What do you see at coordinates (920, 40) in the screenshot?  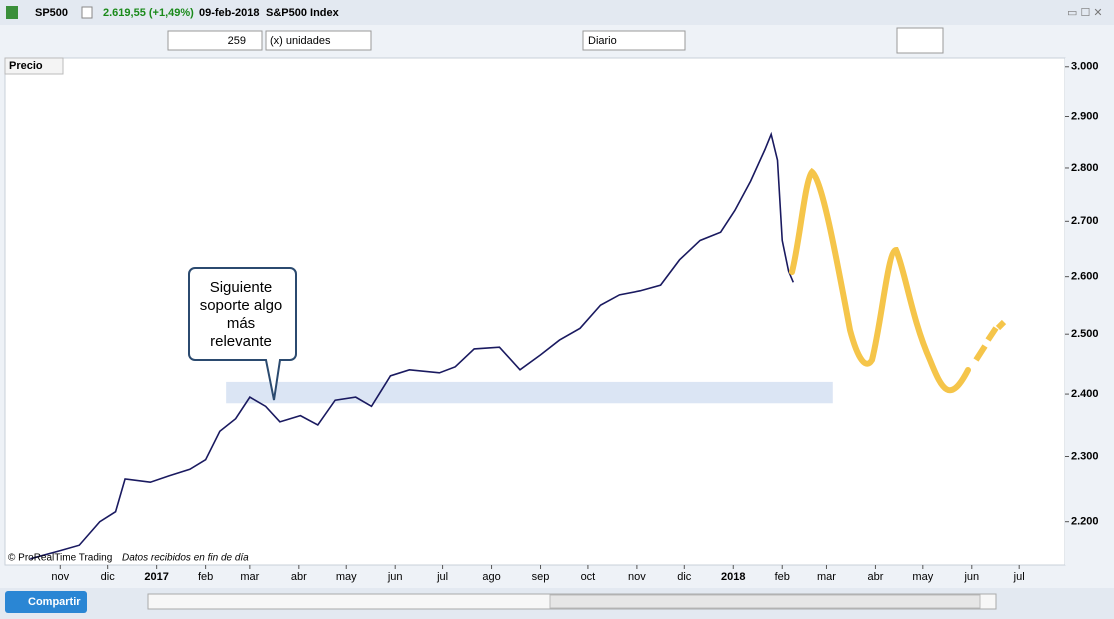 I see `indicator-button` at bounding box center [920, 40].